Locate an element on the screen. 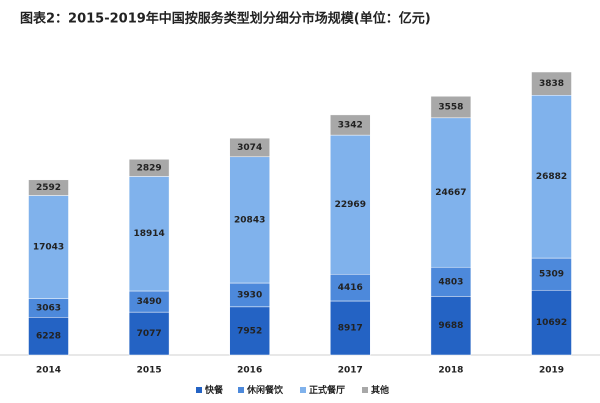  value-label: 7077 is located at coordinates (149, 334).